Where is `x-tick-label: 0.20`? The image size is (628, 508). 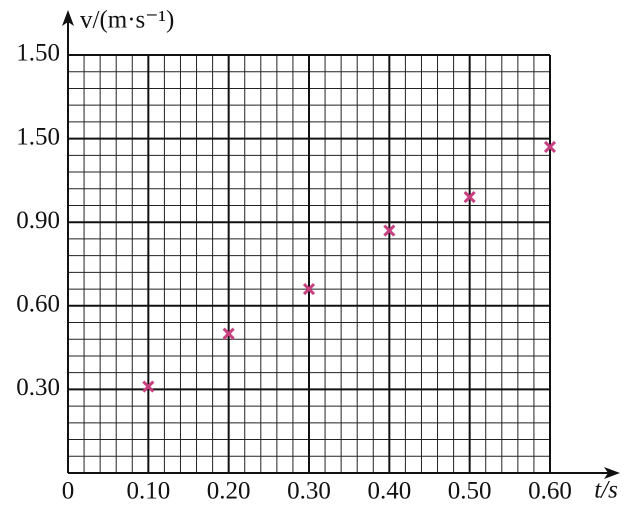
x-tick-label: 0.20 is located at coordinates (229, 491).